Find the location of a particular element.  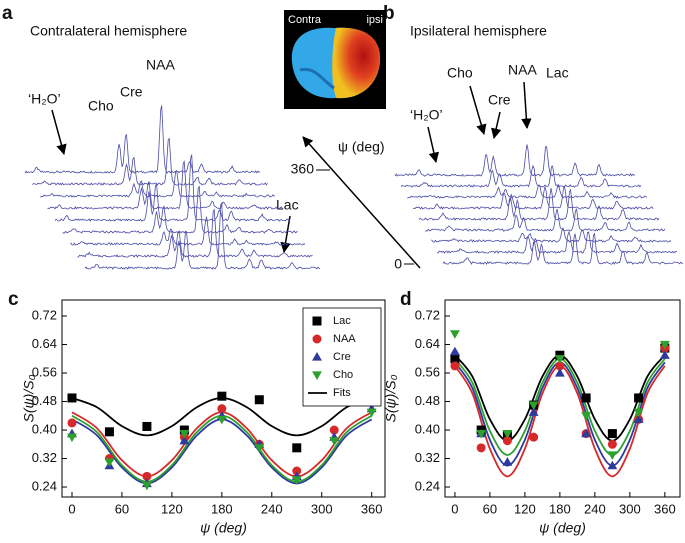

psi-label: ψ (deg) is located at coordinates (361, 147).